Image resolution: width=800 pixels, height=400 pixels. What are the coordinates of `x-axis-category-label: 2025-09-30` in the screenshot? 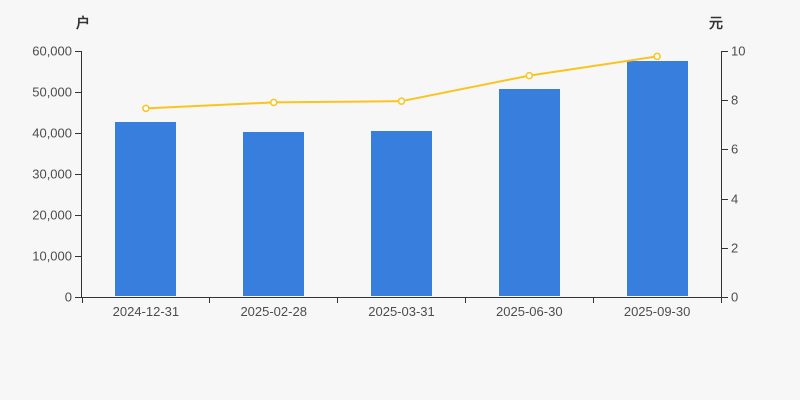 It's located at (657, 311).